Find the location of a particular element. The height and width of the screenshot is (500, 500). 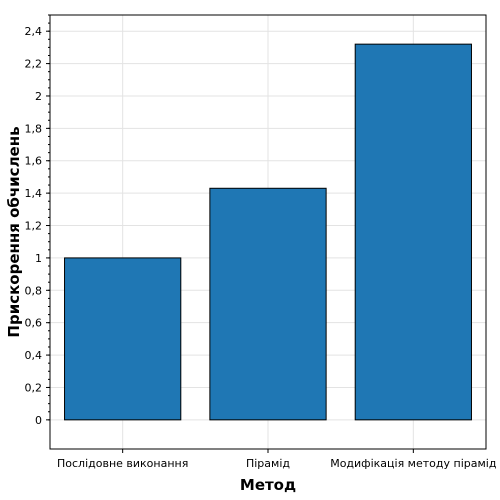

x-tick-label: Послідовне виконання is located at coordinates (122, 463).